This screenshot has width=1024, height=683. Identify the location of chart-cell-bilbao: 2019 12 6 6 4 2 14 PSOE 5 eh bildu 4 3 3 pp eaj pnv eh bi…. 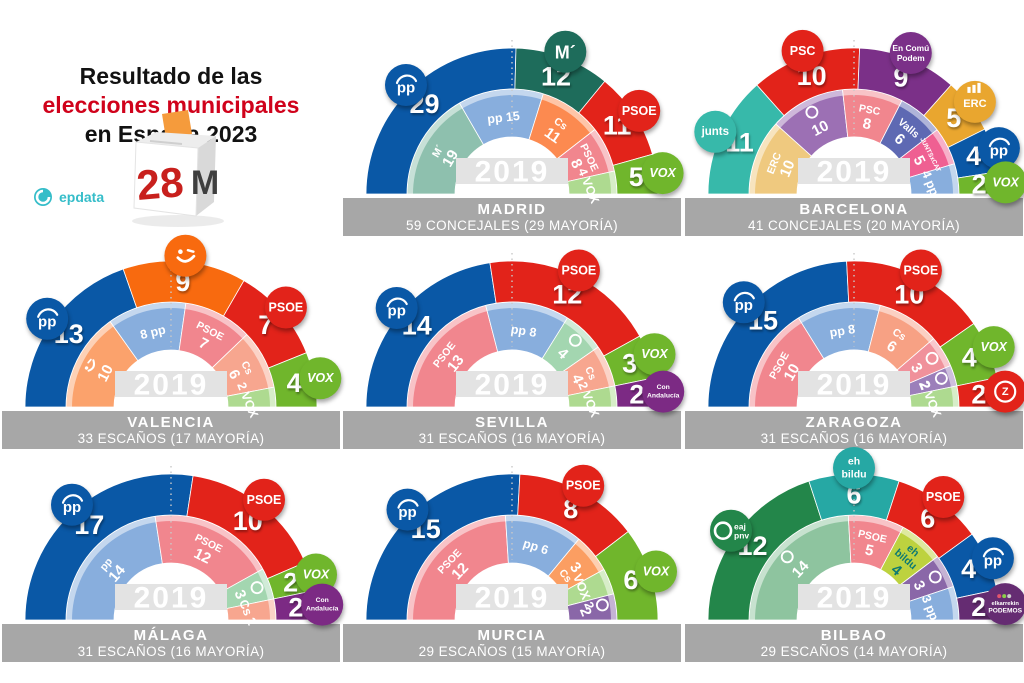
(854, 554).